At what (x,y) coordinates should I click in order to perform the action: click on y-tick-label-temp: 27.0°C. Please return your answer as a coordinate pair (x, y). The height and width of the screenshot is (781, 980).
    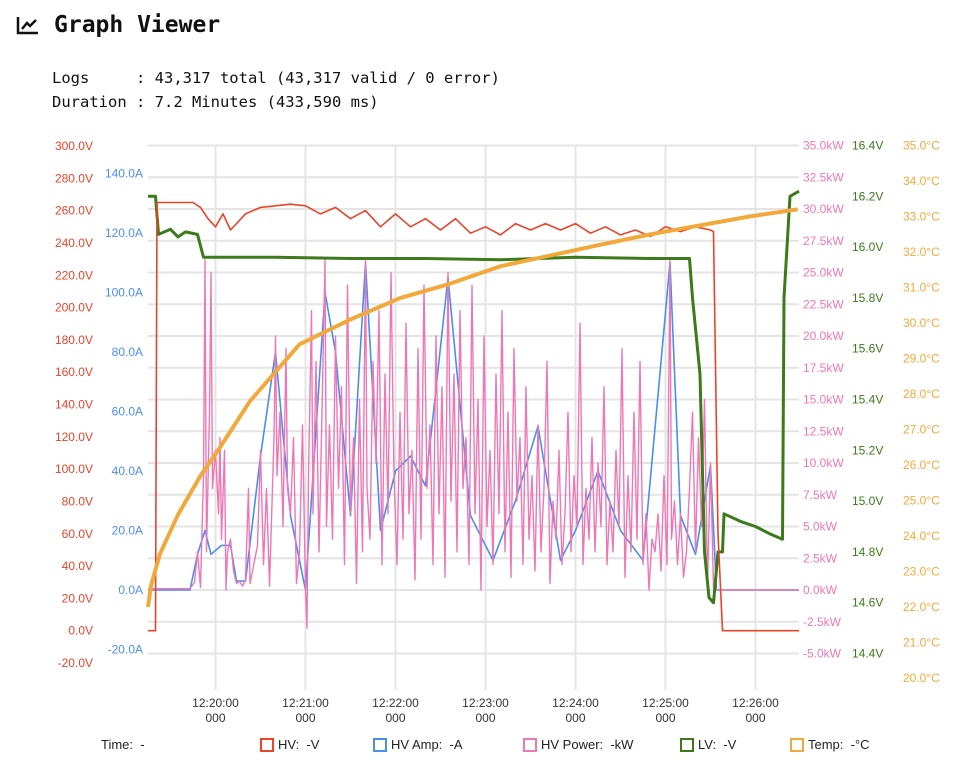
    Looking at the image, I should click on (921, 430).